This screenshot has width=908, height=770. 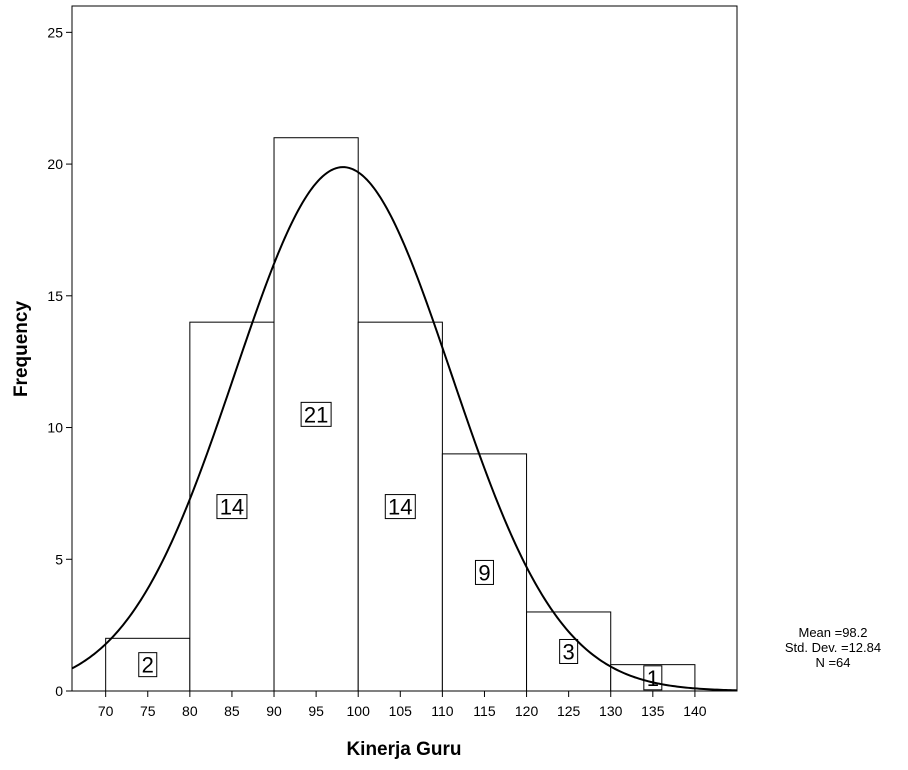 What do you see at coordinates (59, 559) in the screenshot?
I see `y-tick-label: 5` at bounding box center [59, 559].